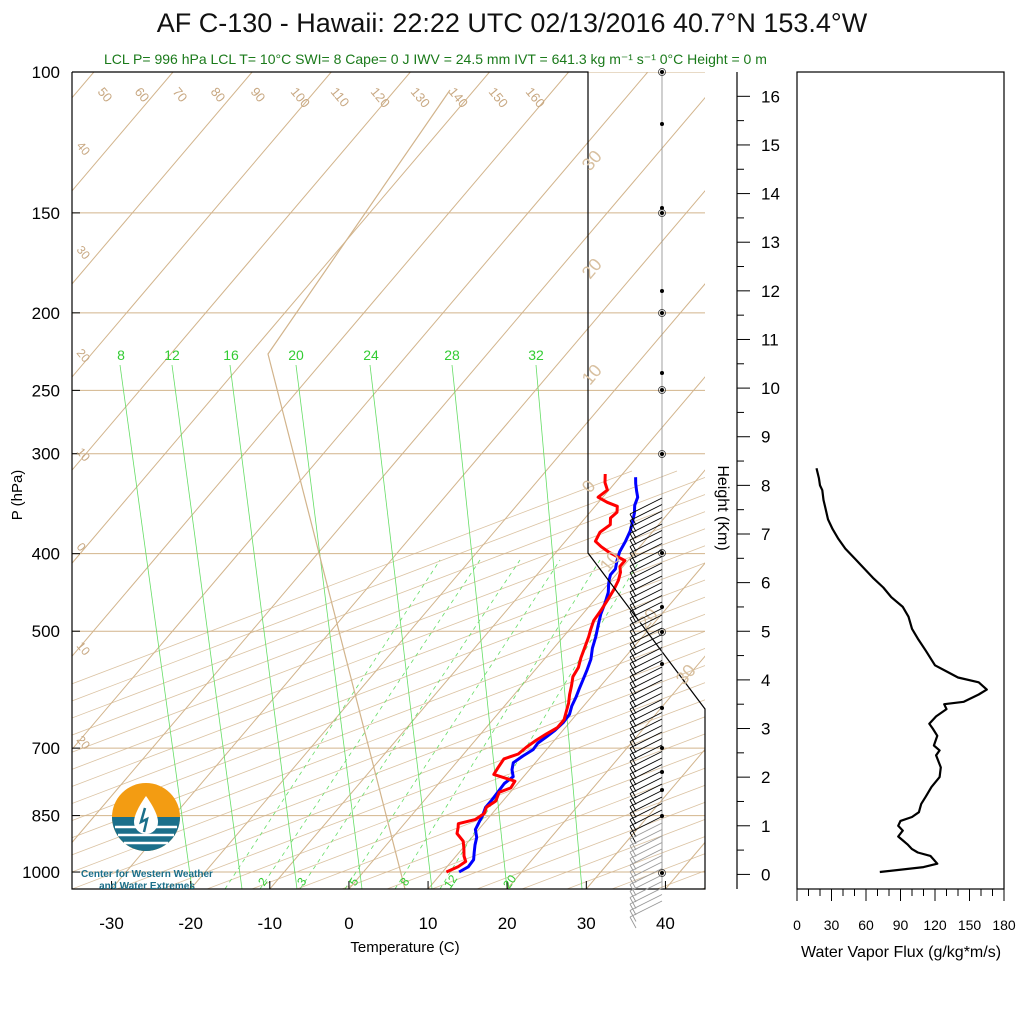  I want to click on lightning-icon, so click(144, 820).